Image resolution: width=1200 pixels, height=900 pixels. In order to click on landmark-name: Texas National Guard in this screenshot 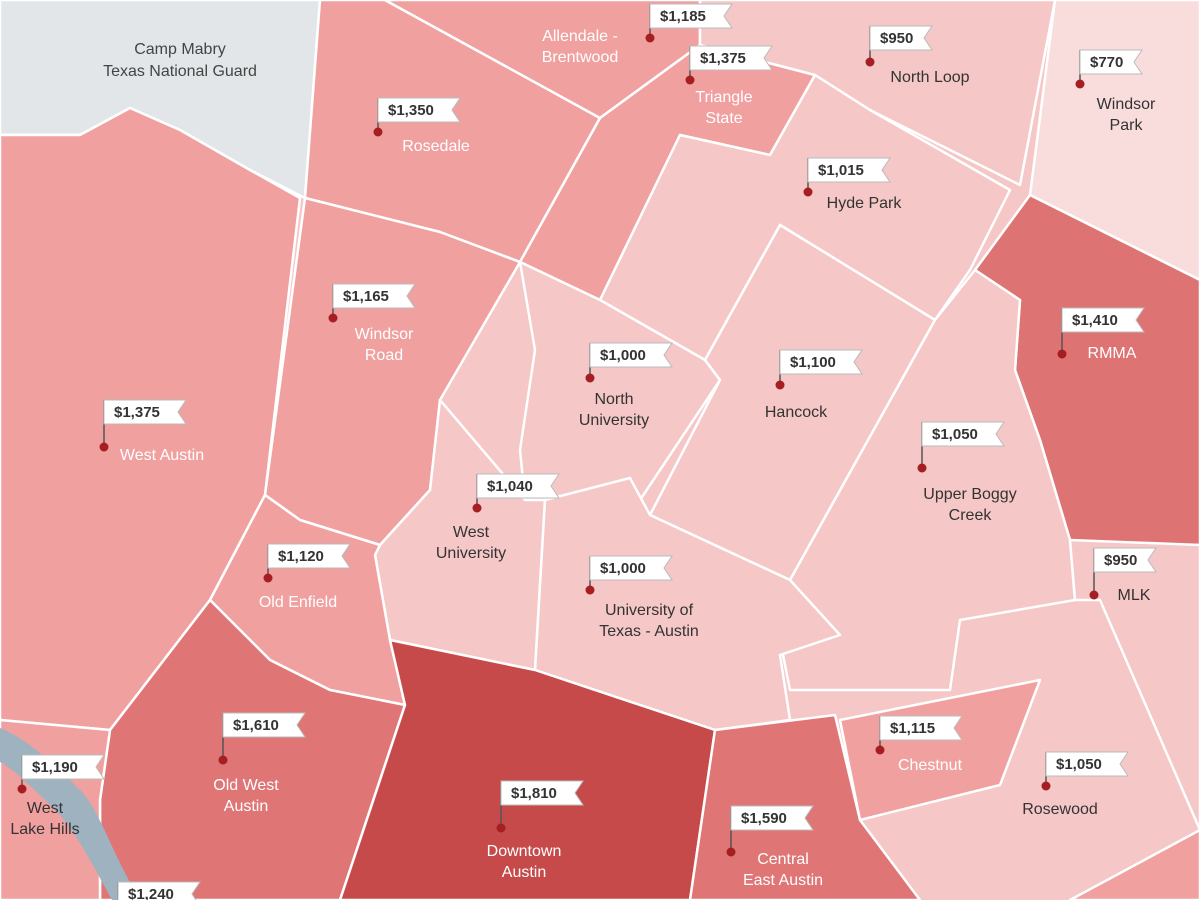, I will do `click(180, 71)`.